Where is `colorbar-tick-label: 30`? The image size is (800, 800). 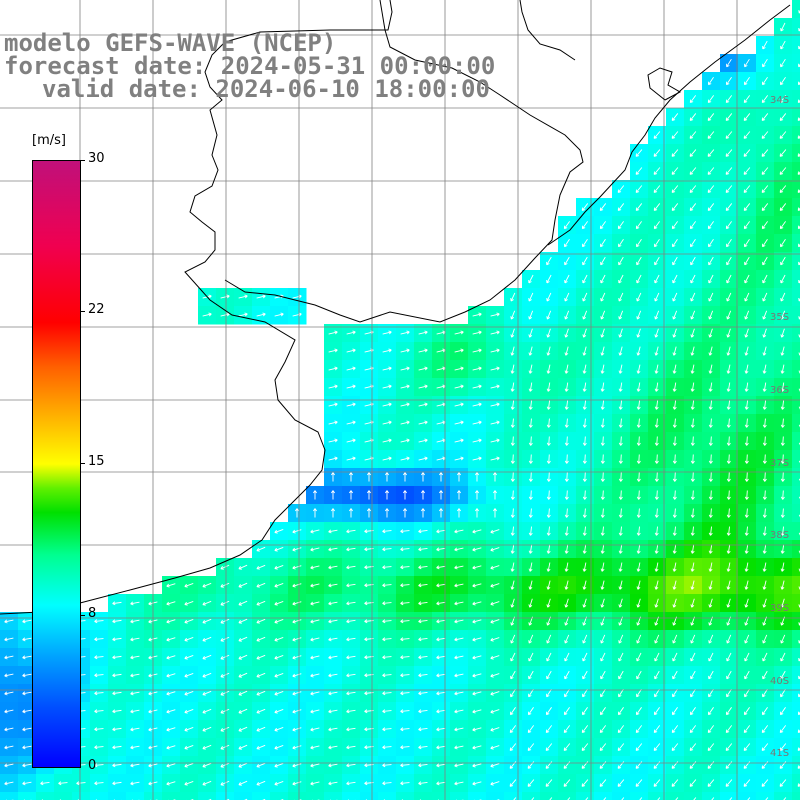 colorbar-tick-label: 30 is located at coordinates (96, 158).